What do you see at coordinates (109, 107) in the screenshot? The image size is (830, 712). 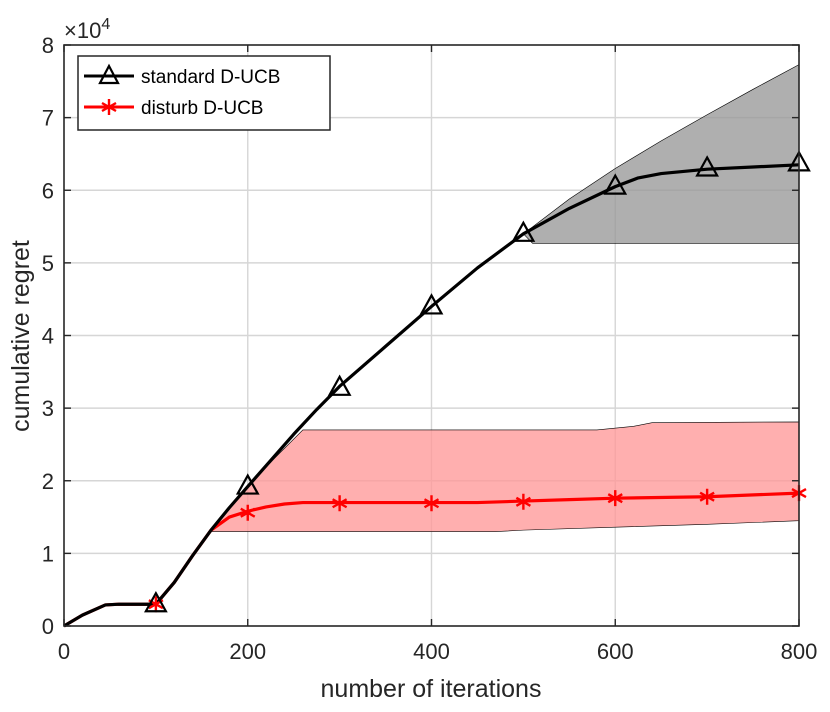 I see `asterisk-marker-icon` at bounding box center [109, 107].